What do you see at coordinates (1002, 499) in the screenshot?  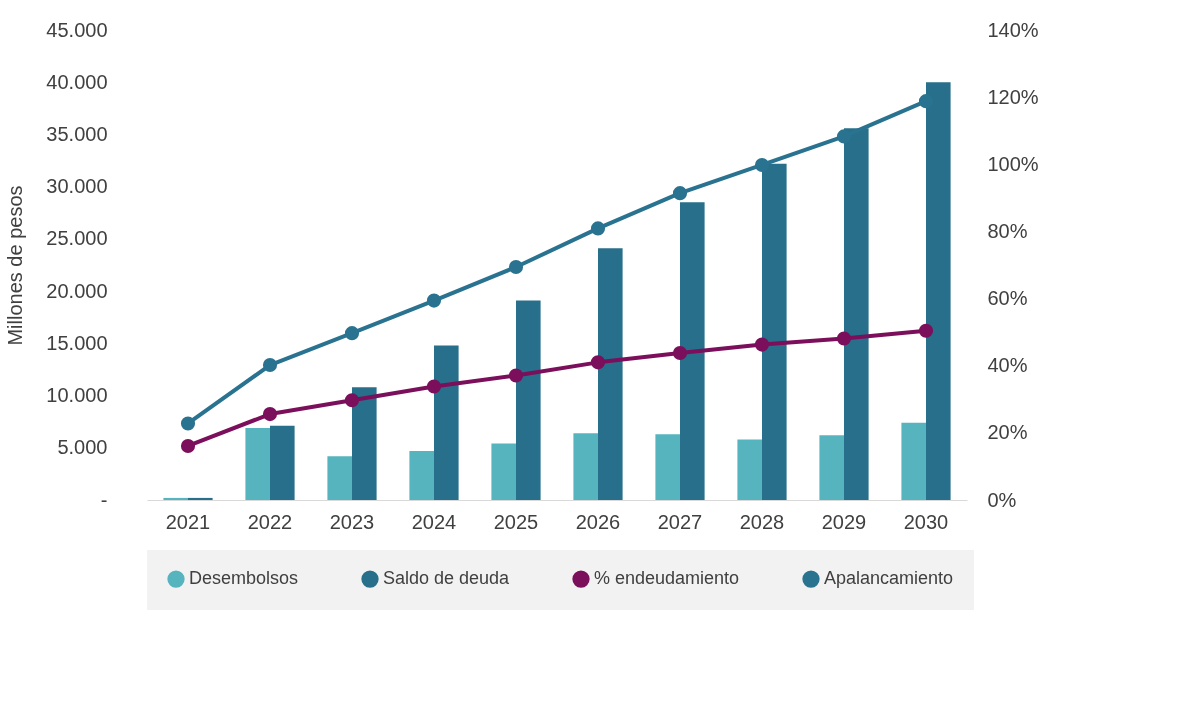 I see `y2-tick-label: 0%` at bounding box center [1002, 499].